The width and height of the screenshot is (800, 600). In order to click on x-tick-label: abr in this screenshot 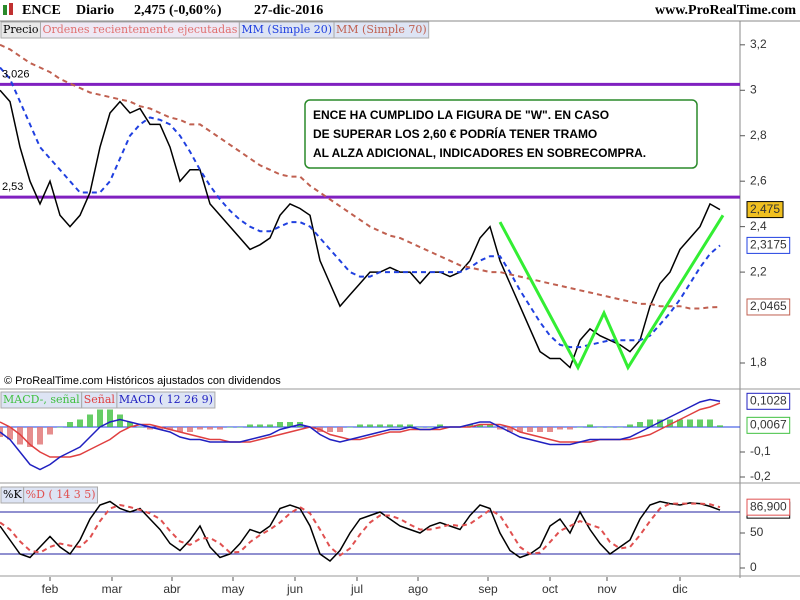, I will do `click(171, 589)`.